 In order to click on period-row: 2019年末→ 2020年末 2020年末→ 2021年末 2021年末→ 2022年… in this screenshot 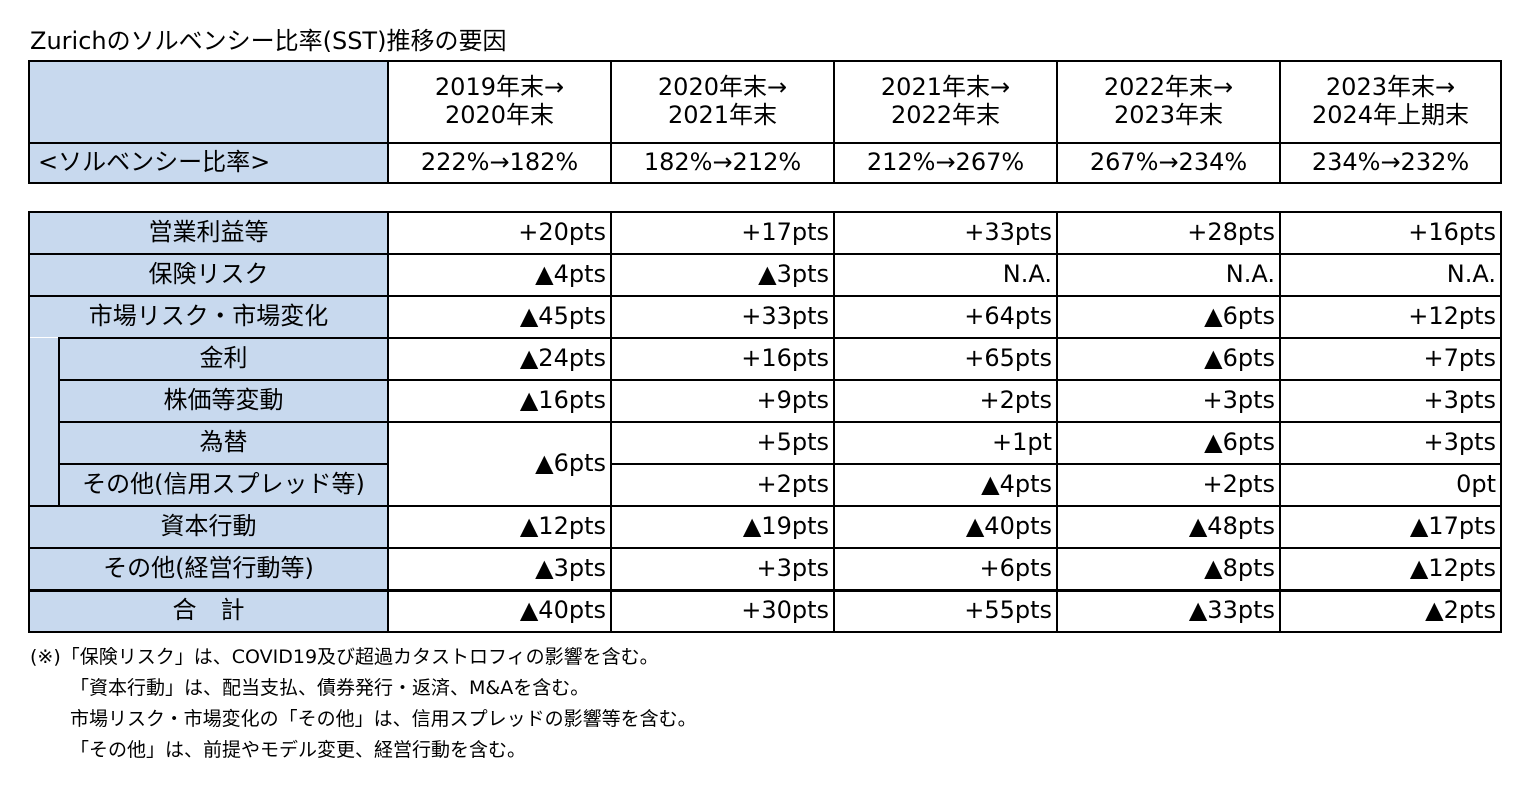, I will do `click(765, 102)`.